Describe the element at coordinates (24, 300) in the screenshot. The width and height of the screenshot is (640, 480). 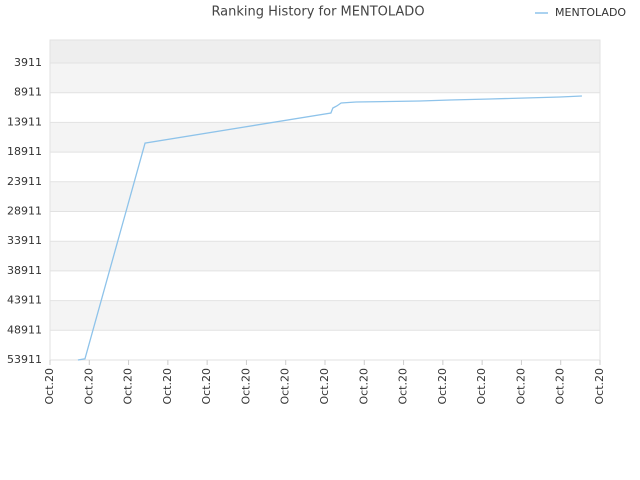
I see `y-tick-label: 43911` at that location.